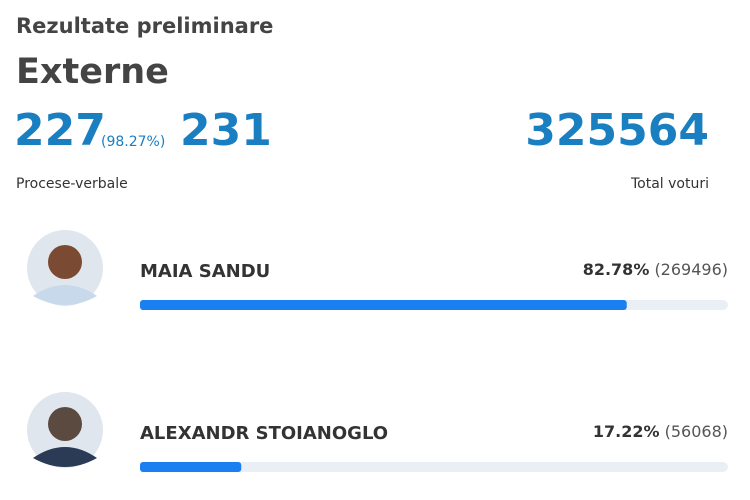 The height and width of the screenshot is (500, 750). I want to click on title: Rezultate preliminare, so click(144, 26).